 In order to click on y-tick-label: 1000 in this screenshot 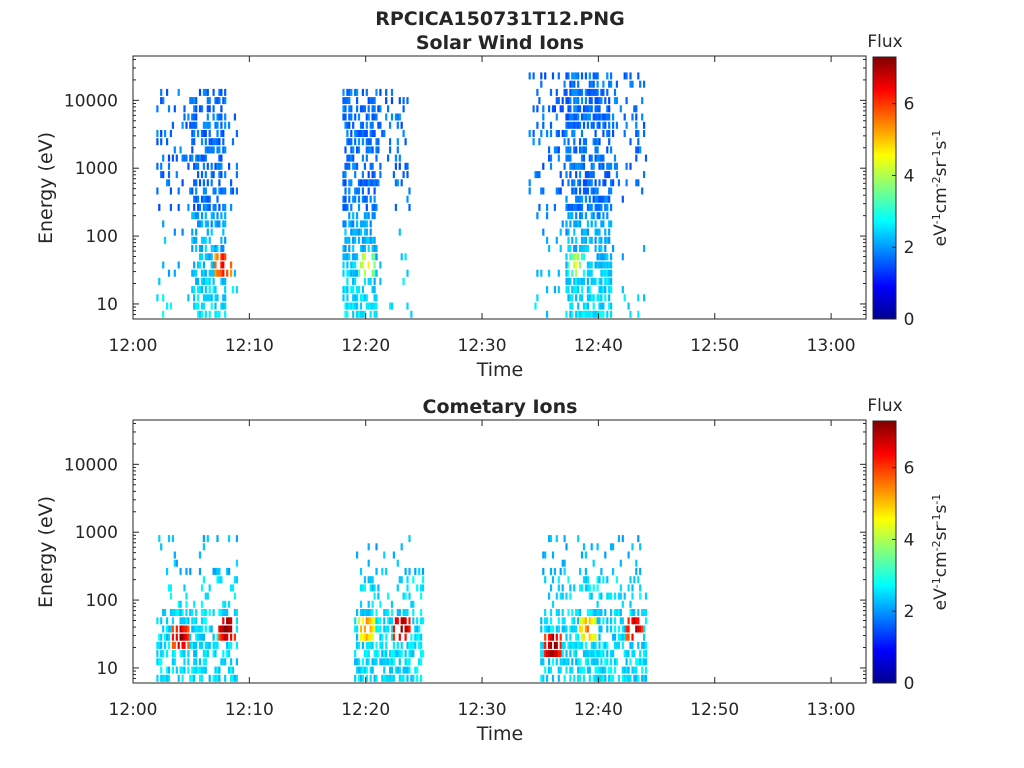, I will do `click(96, 169)`.